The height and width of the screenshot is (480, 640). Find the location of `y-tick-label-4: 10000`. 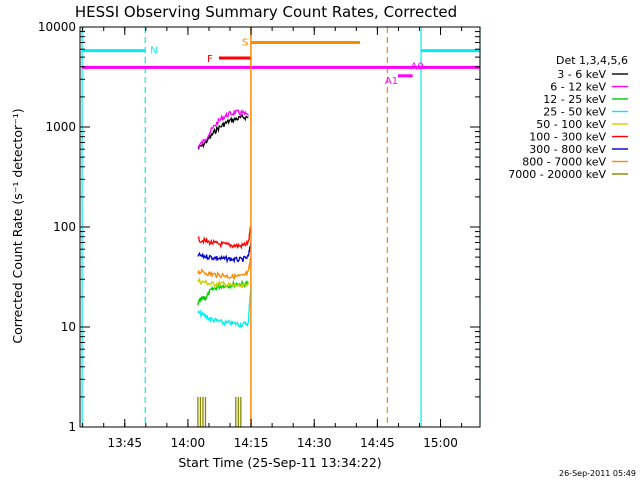

y-tick-label-4: 10000 is located at coordinates (57, 27).